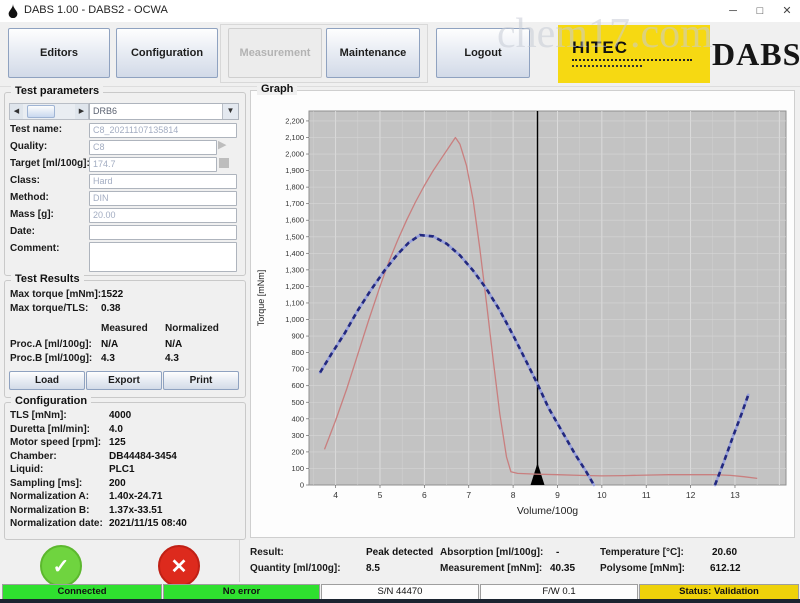 The height and width of the screenshot is (603, 800). I want to click on svg-text: 1,400, so click(294, 253).